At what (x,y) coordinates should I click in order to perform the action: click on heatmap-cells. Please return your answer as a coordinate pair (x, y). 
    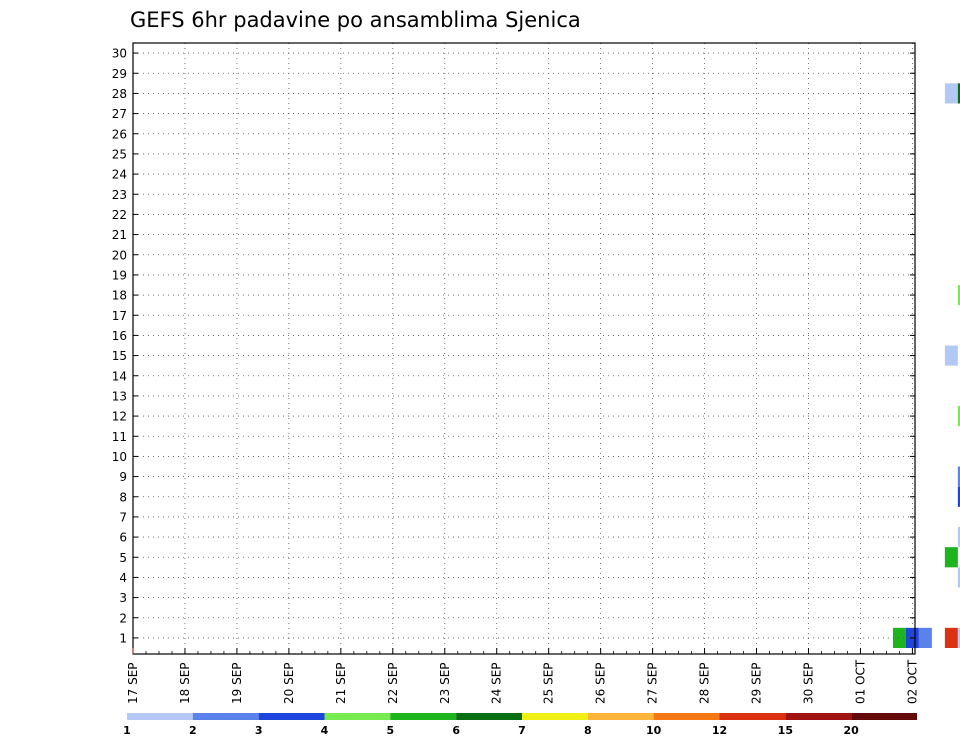
    Looking at the image, I should click on (926, 365).